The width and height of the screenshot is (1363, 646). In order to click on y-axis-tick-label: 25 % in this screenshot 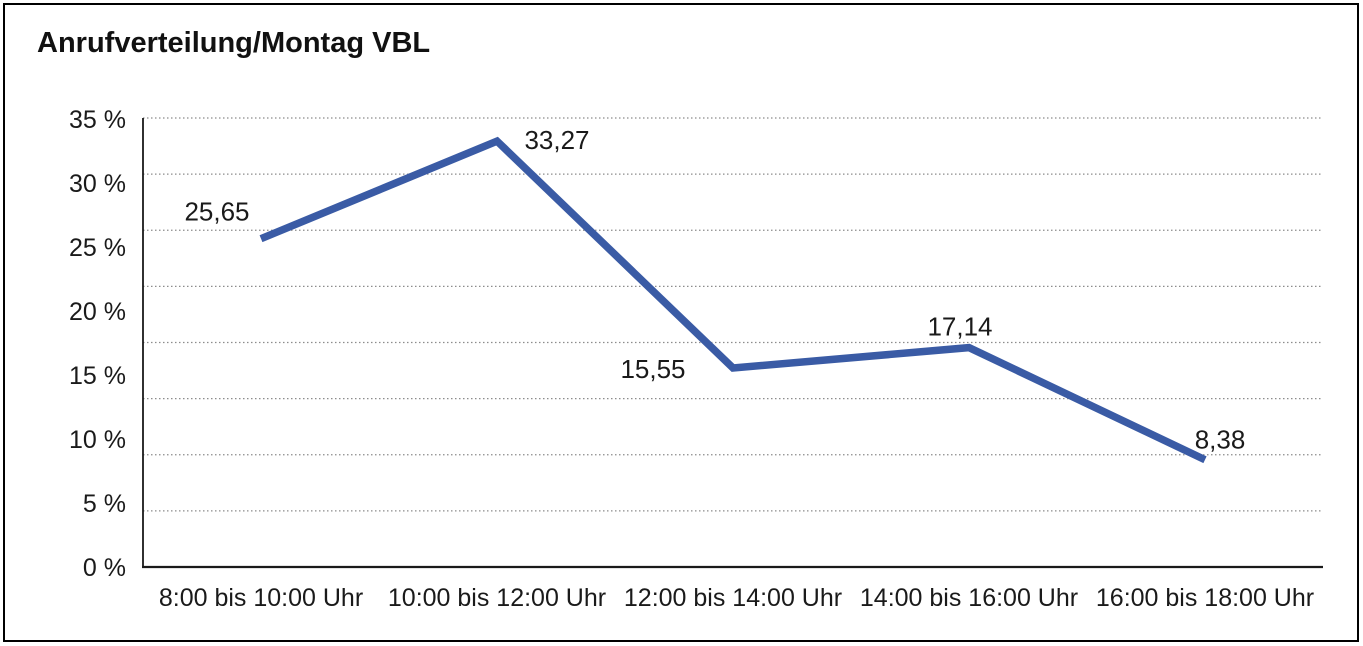, I will do `click(97, 248)`.